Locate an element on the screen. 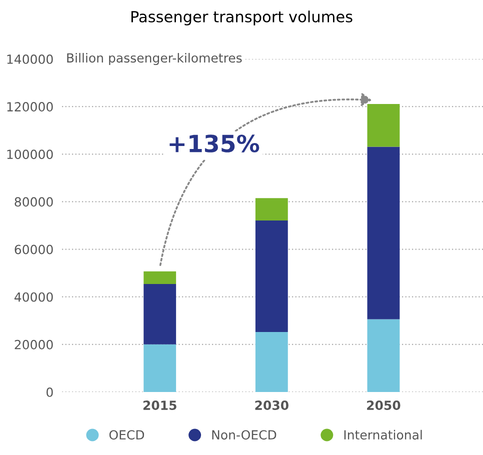  x-tick-label: 2015 is located at coordinates (159, 405).